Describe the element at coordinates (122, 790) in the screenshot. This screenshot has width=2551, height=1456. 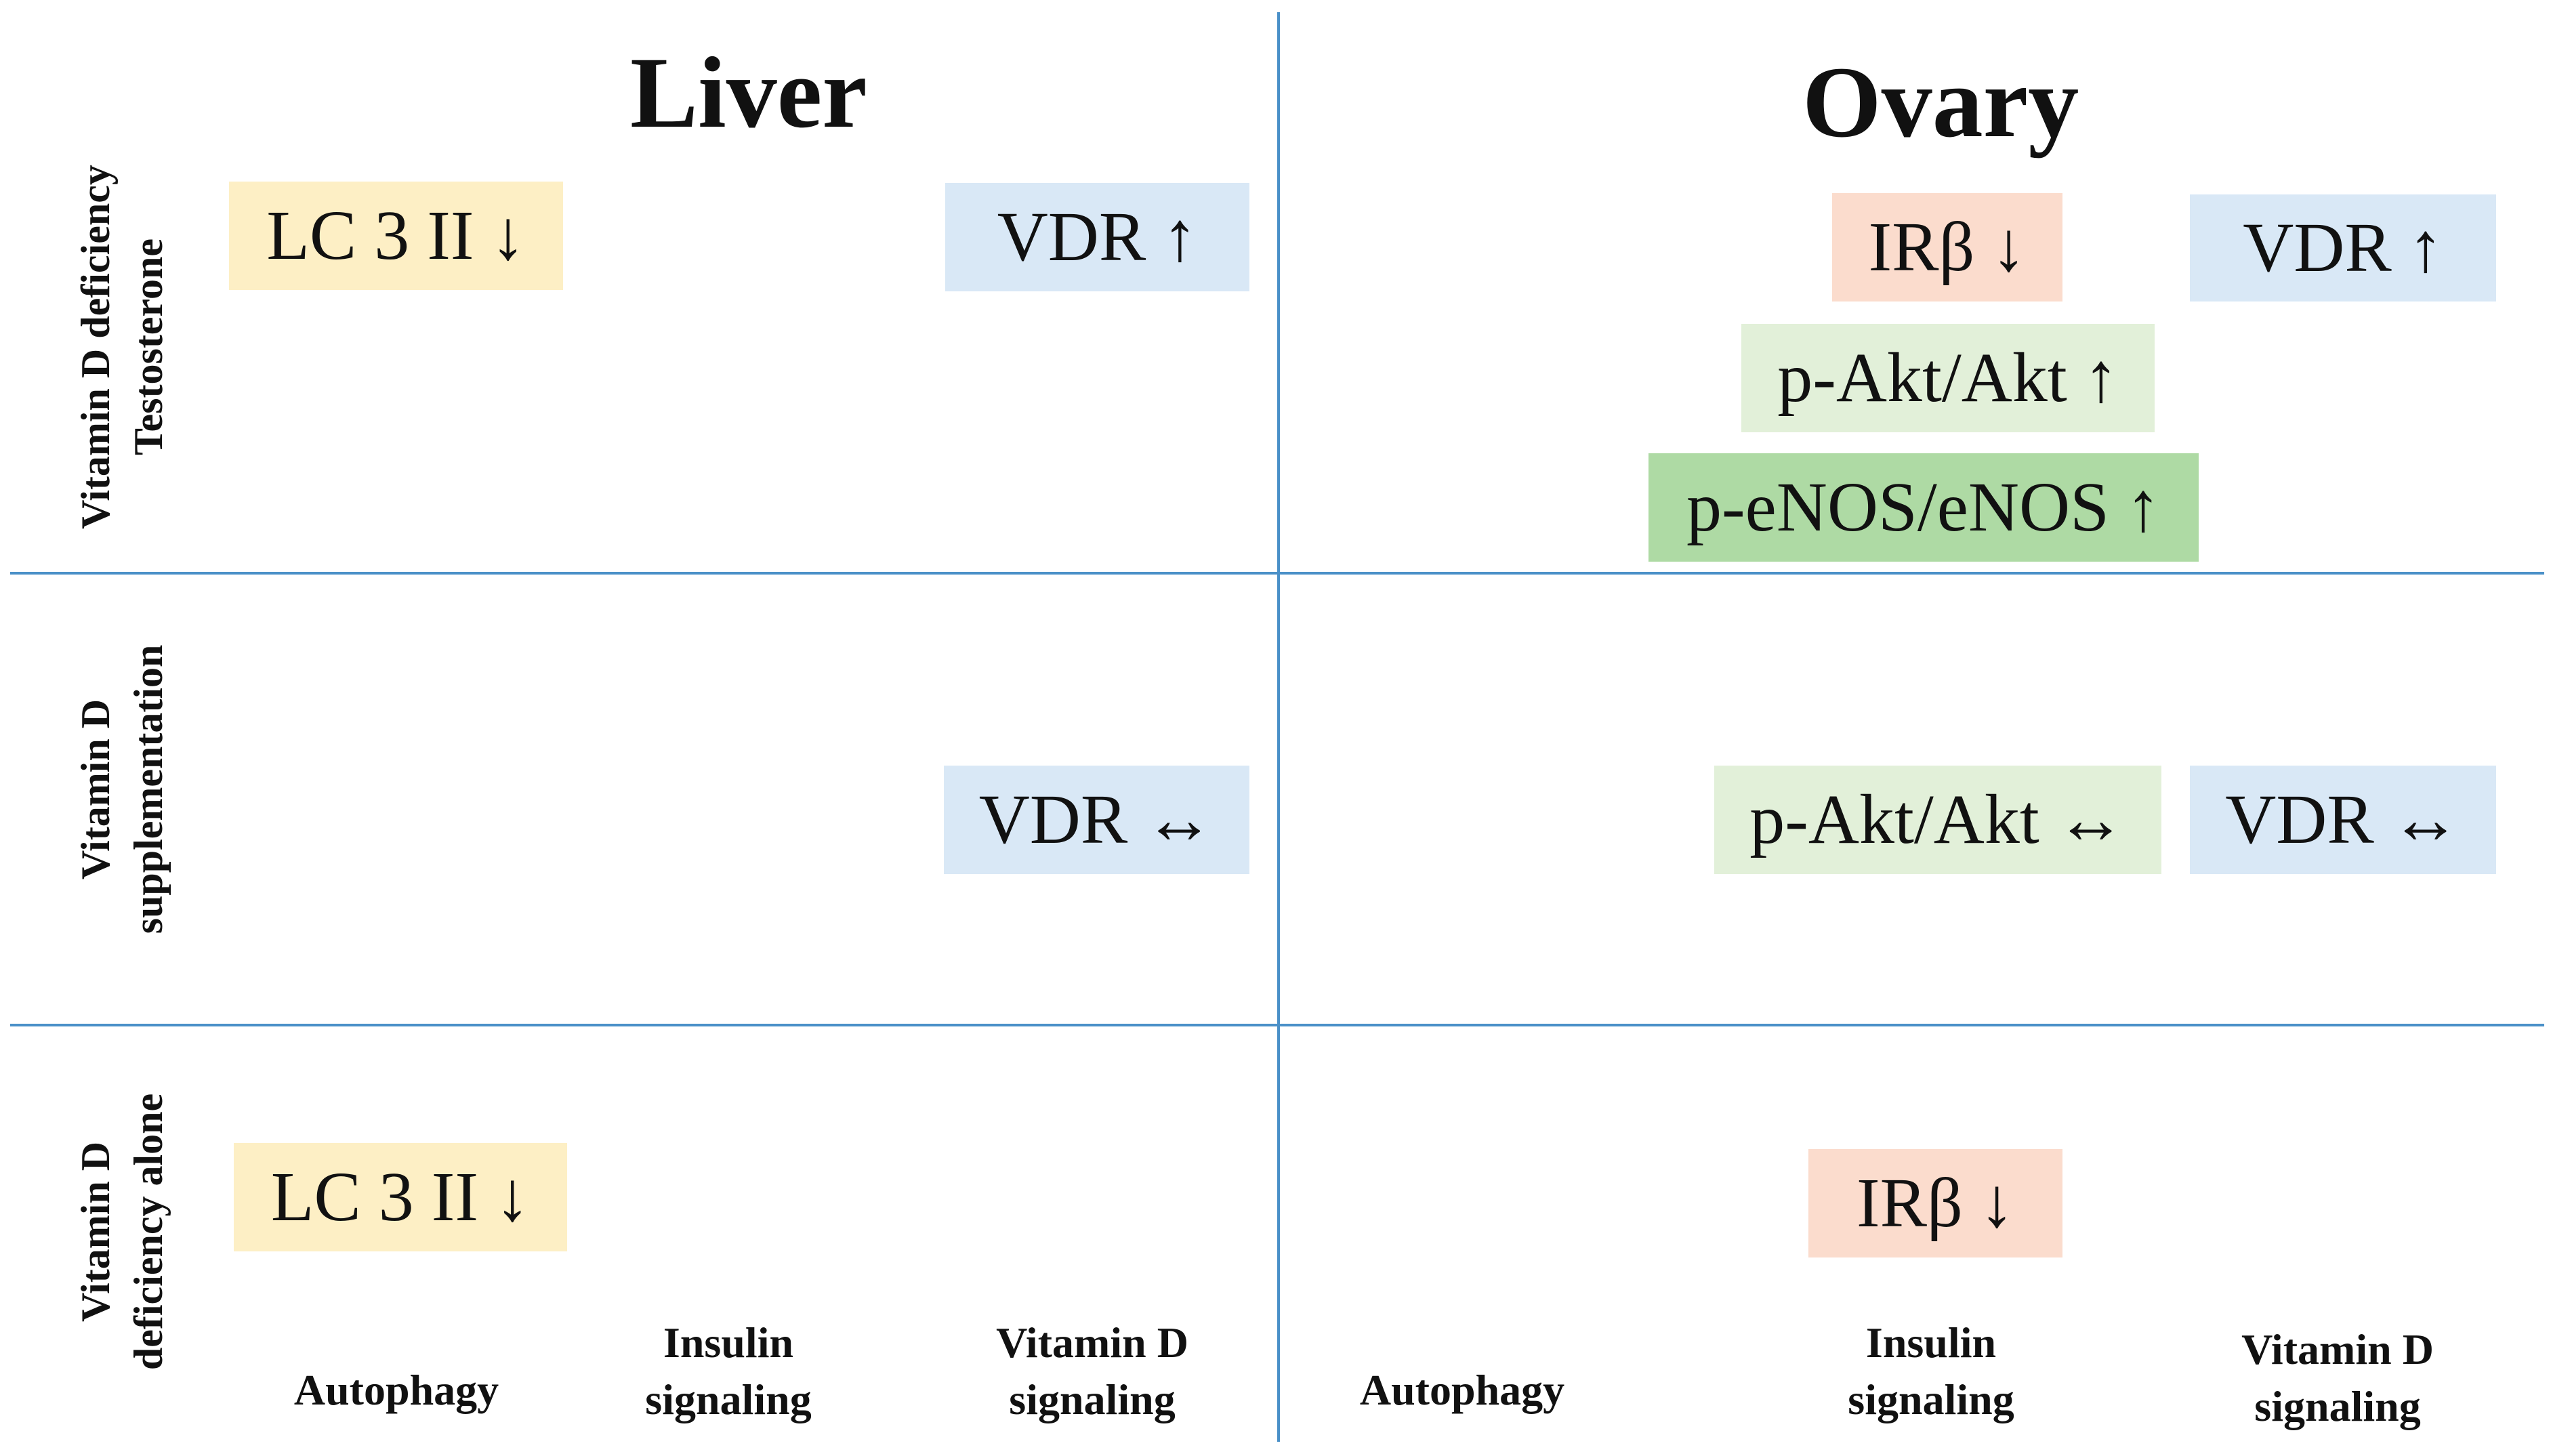
I see `row-label-supplementation: Vitamin D supplementation` at that location.